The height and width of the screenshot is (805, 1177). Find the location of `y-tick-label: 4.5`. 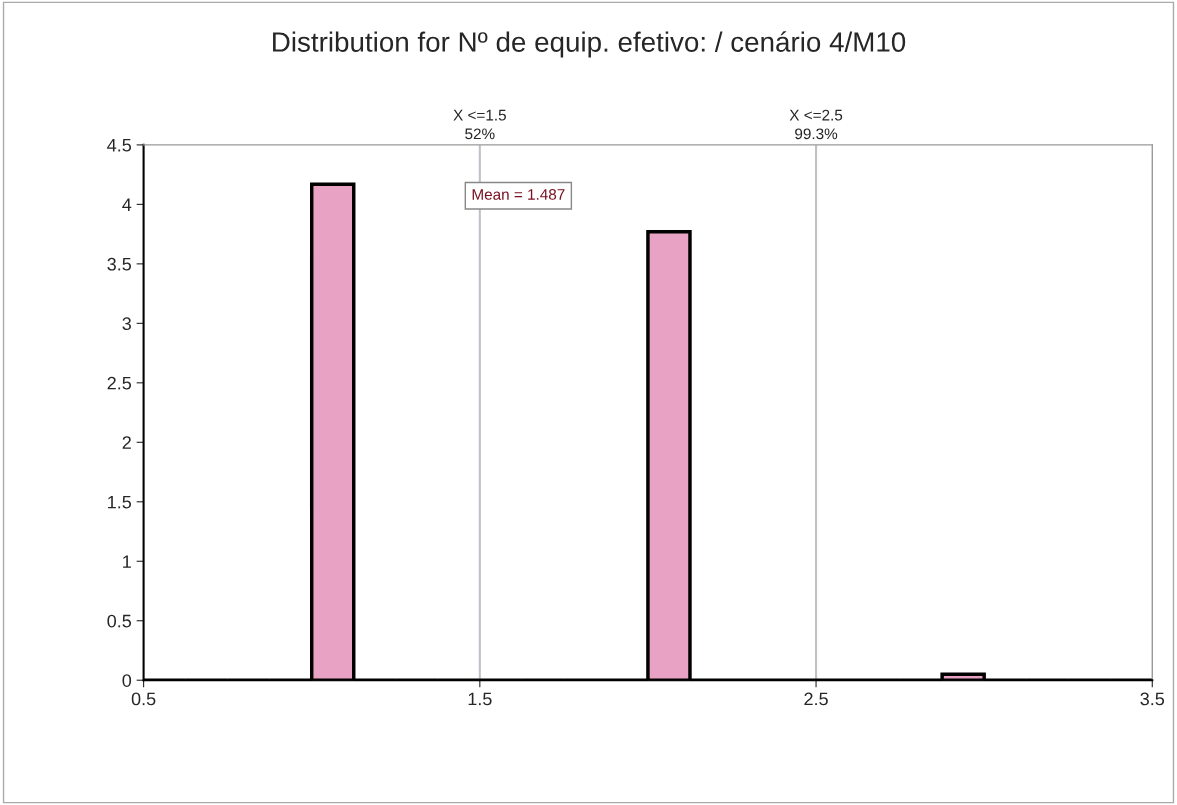

y-tick-label: 4.5 is located at coordinates (119, 145).